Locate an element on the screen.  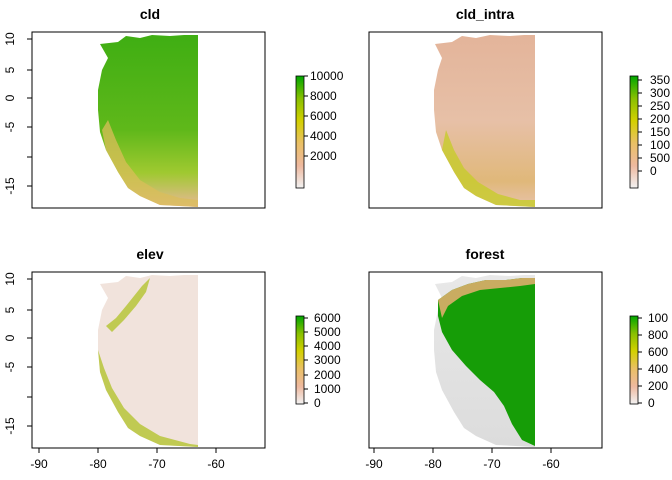
legend: 350 300 250 200 150 100 500 0 is located at coordinates (649, 131).